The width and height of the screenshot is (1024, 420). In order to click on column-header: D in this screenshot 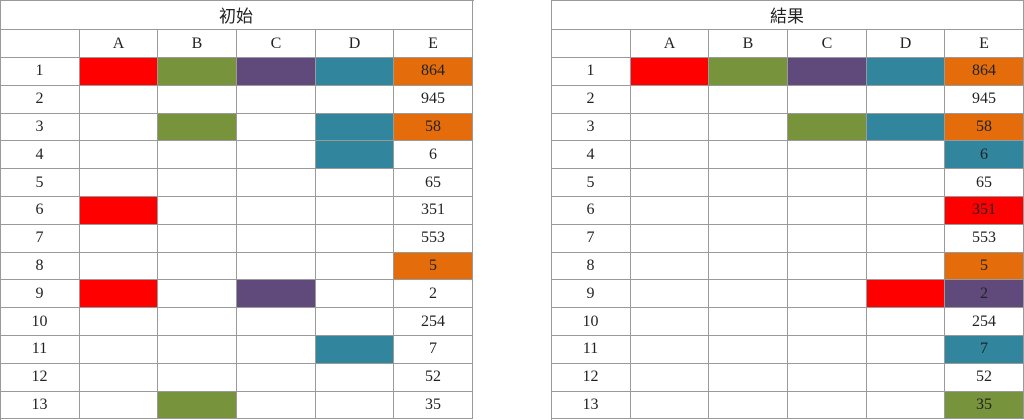, I will do `click(355, 44)`.